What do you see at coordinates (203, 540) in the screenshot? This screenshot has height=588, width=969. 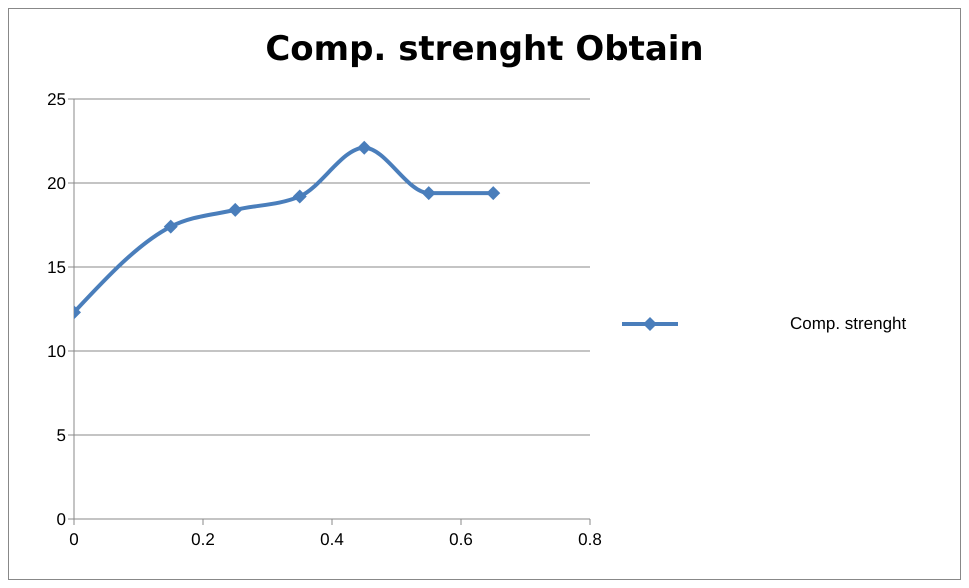 I see `x-tick-label: 0.2` at bounding box center [203, 540].